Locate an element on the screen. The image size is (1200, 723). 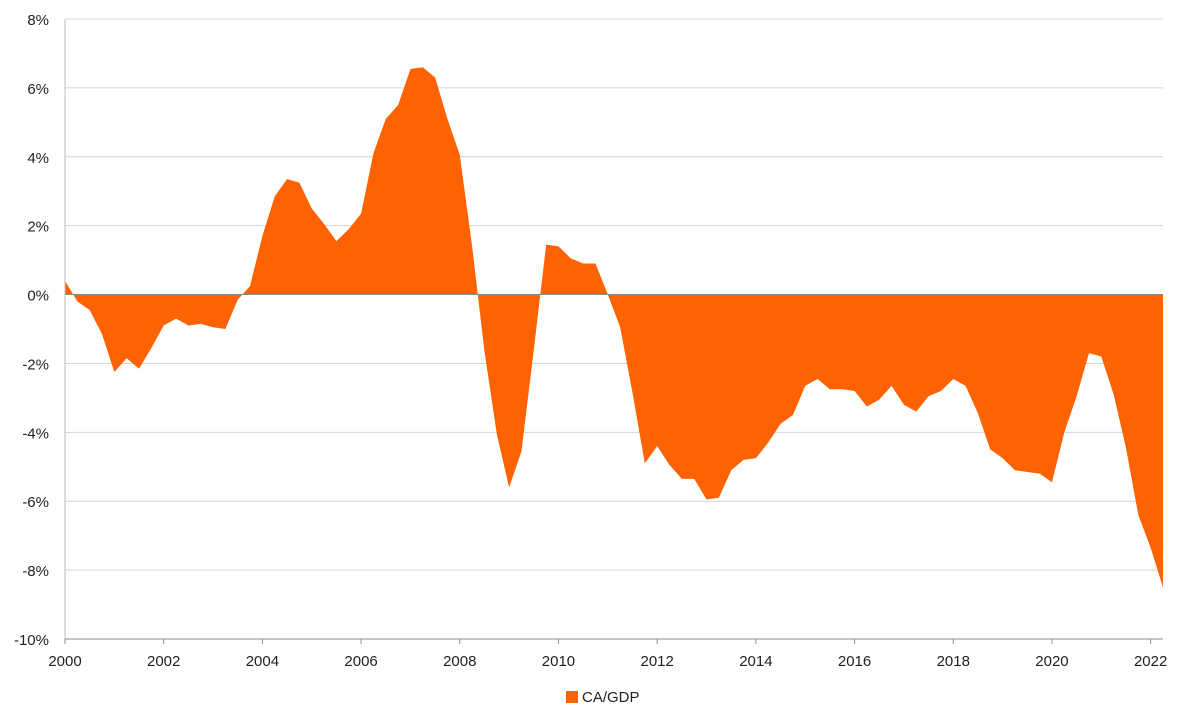
legend: CA/GDP is located at coordinates (603, 697).